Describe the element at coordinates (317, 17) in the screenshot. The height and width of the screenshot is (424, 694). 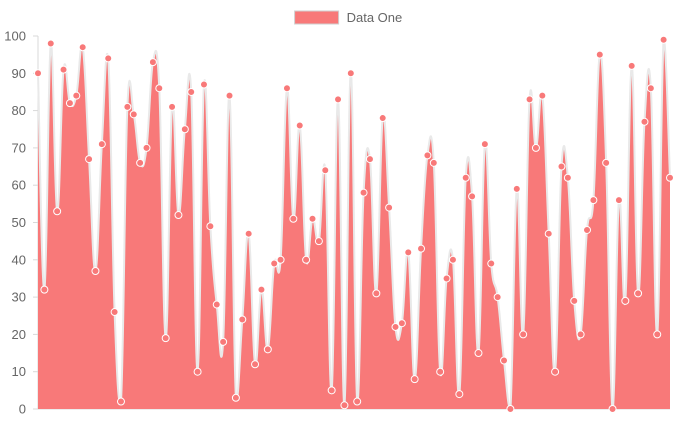
I see `legend-swatch` at that location.